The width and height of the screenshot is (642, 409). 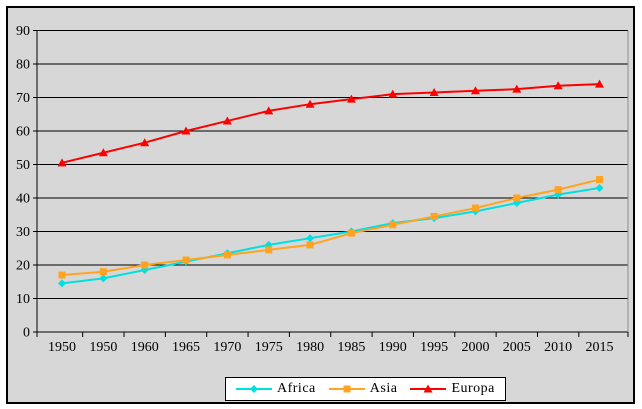 I want to click on x-tick-label: 2015, so click(x=600, y=347).